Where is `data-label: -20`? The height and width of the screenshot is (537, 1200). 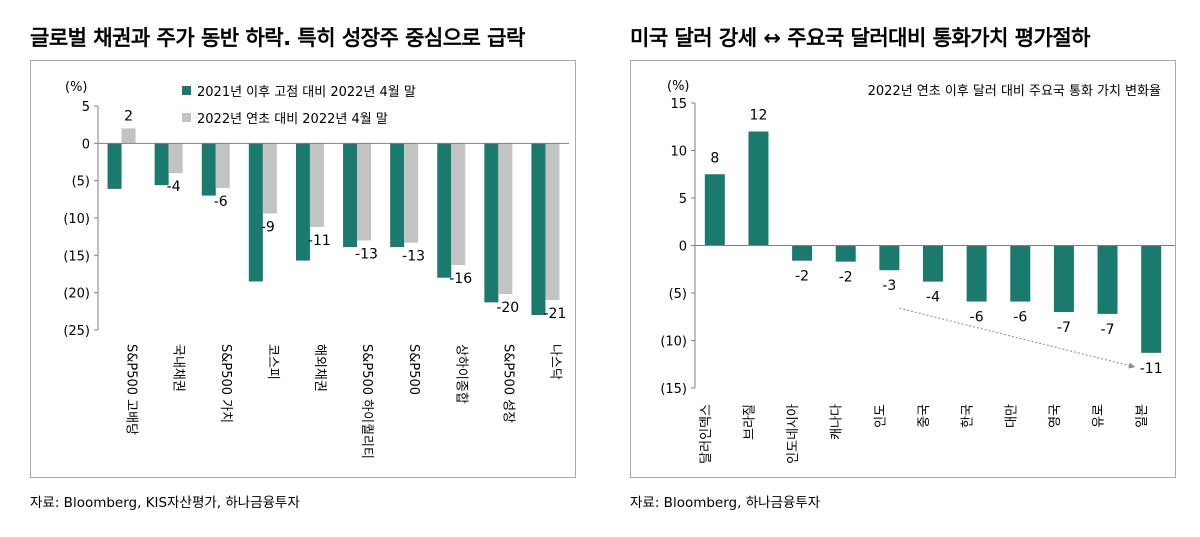
data-label: -20 is located at coordinates (507, 308).